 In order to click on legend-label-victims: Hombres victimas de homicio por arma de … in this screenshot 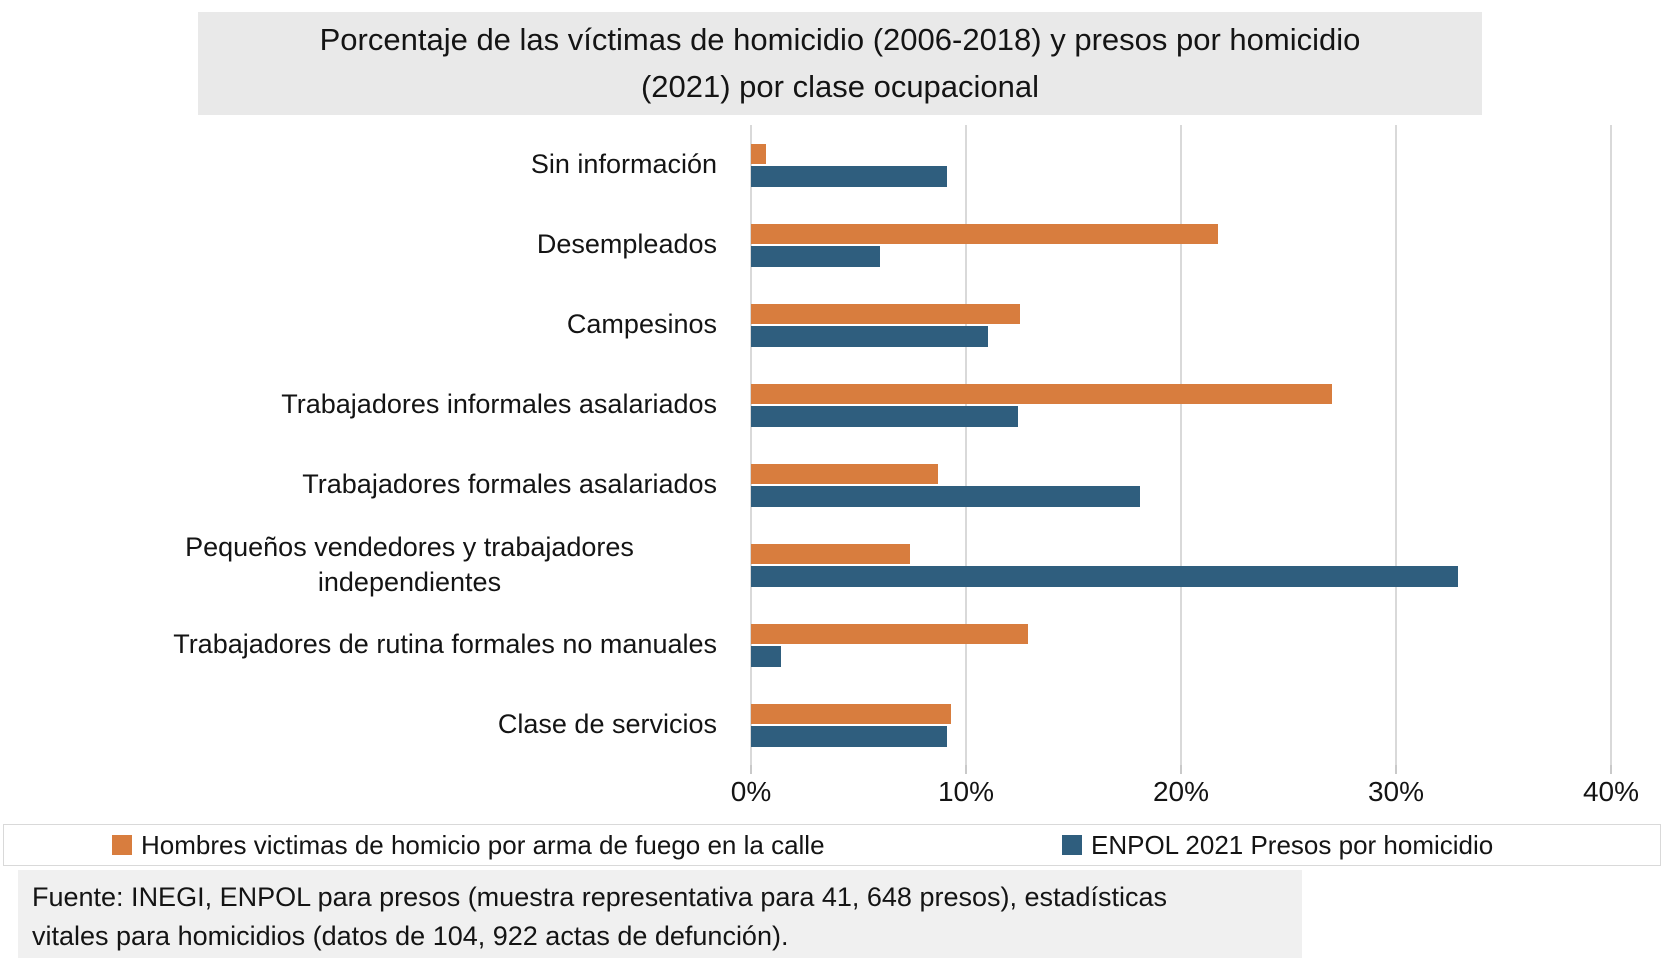, I will do `click(483, 844)`.